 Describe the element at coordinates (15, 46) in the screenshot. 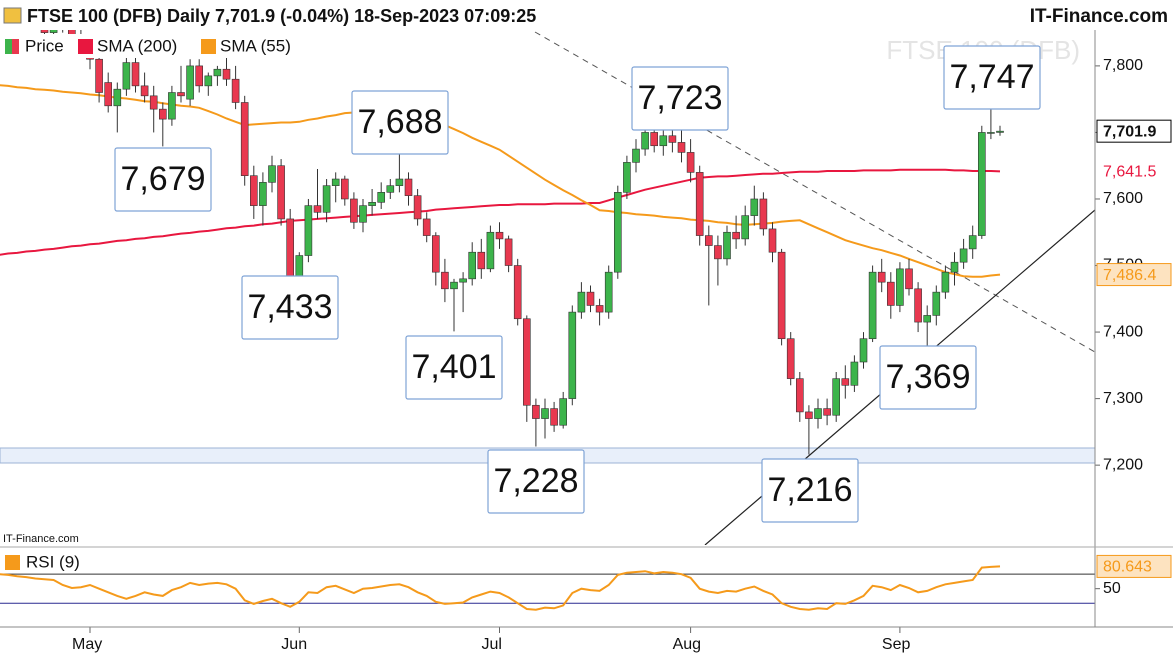

I see `legend-swatch-down` at that location.